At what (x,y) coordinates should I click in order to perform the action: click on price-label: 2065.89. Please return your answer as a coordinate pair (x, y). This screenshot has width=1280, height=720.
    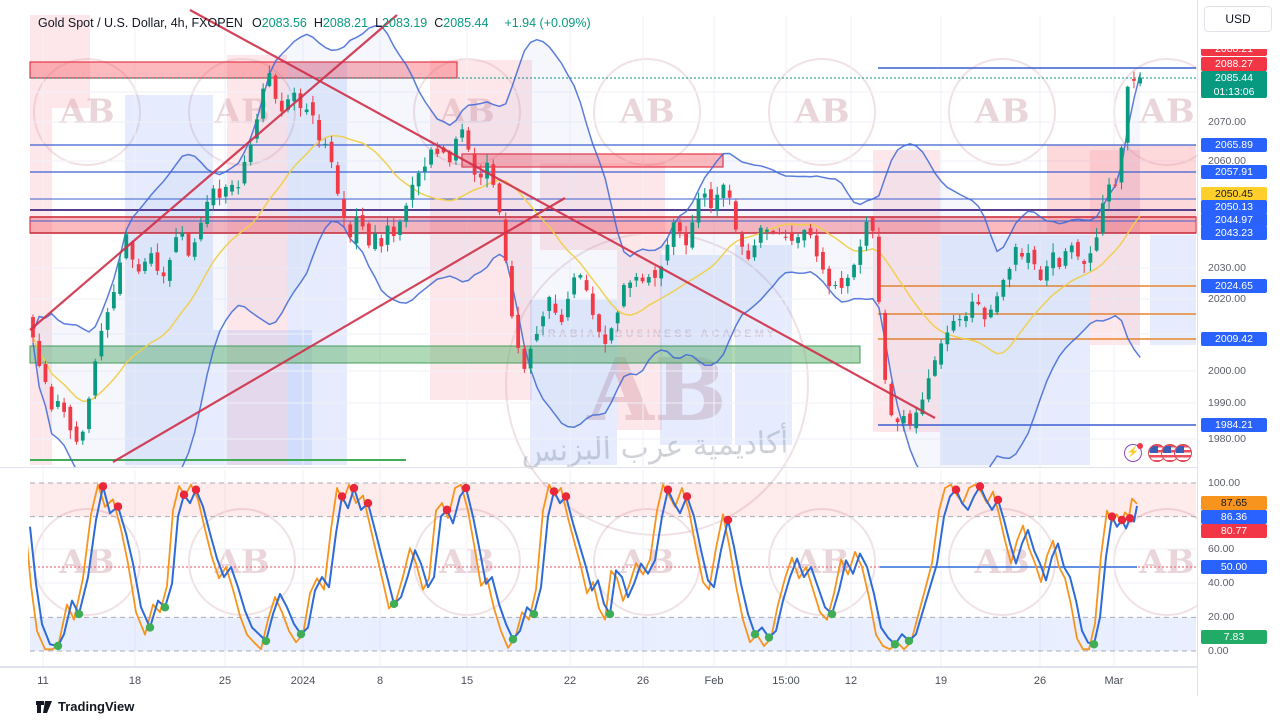
    Looking at the image, I should click on (1234, 145).